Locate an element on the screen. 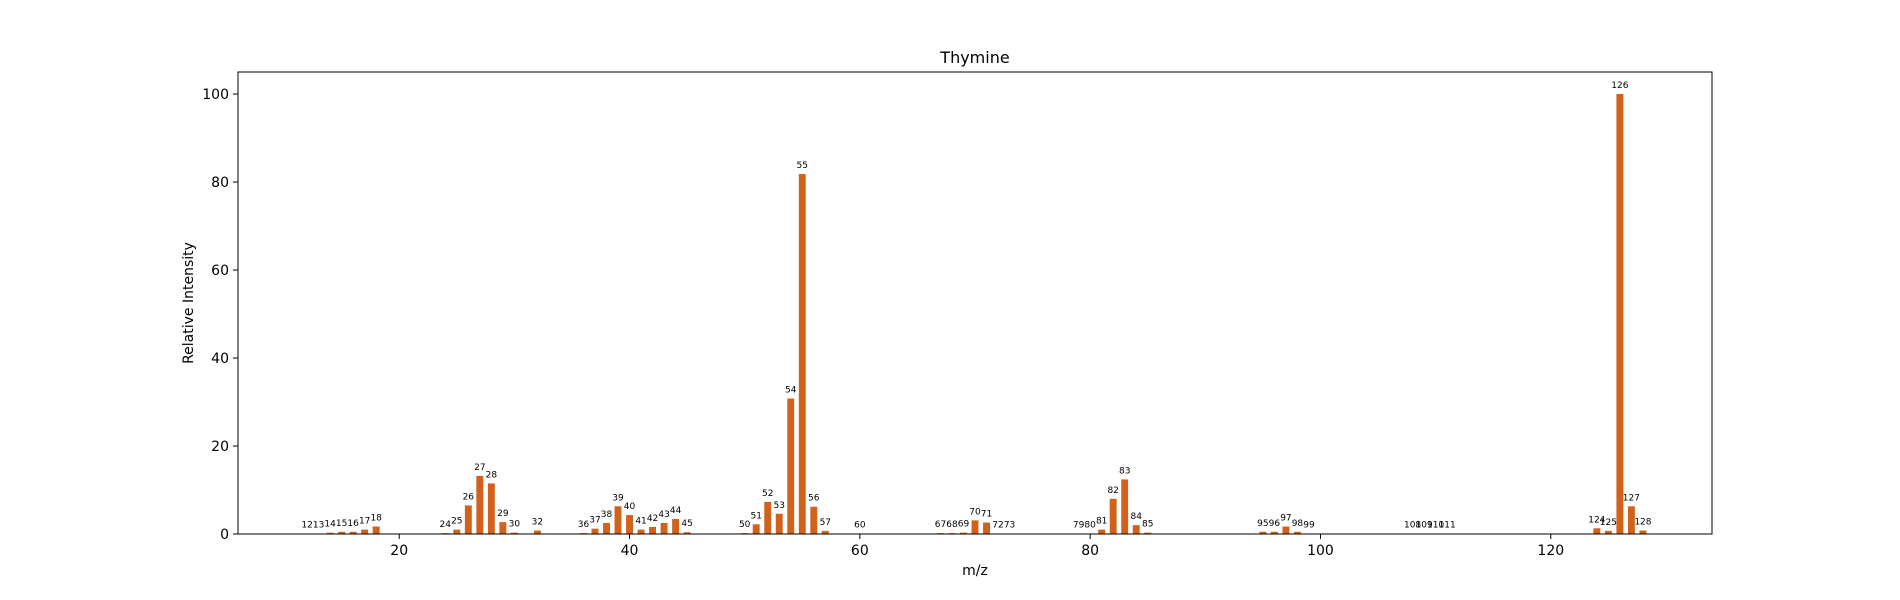  bar-label: 98 is located at coordinates (1298, 524).